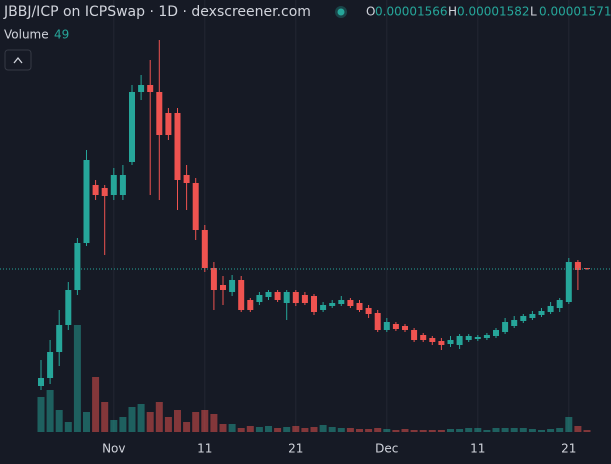 The height and width of the screenshot is (464, 611). What do you see at coordinates (386, 449) in the screenshot?
I see `x-tick-label: Dec` at bounding box center [386, 449].